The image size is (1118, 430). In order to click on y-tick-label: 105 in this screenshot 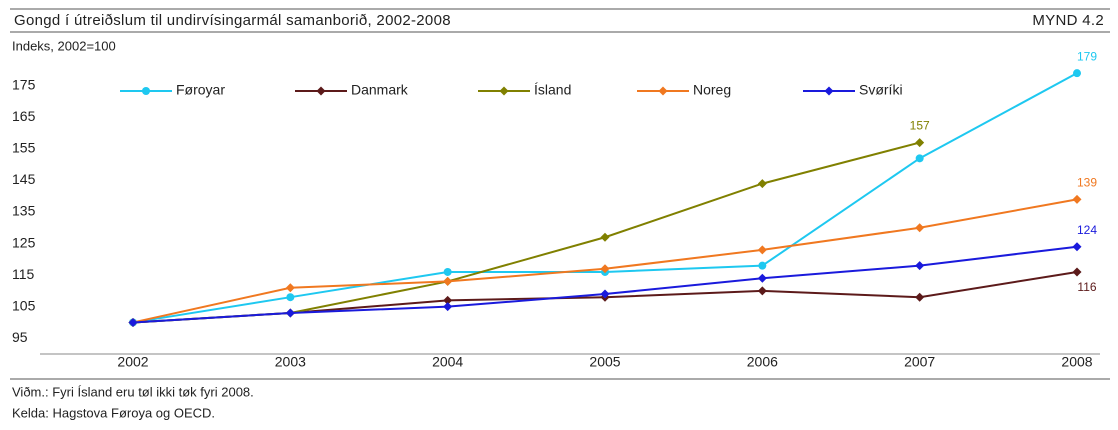, I will do `click(24, 305)`.